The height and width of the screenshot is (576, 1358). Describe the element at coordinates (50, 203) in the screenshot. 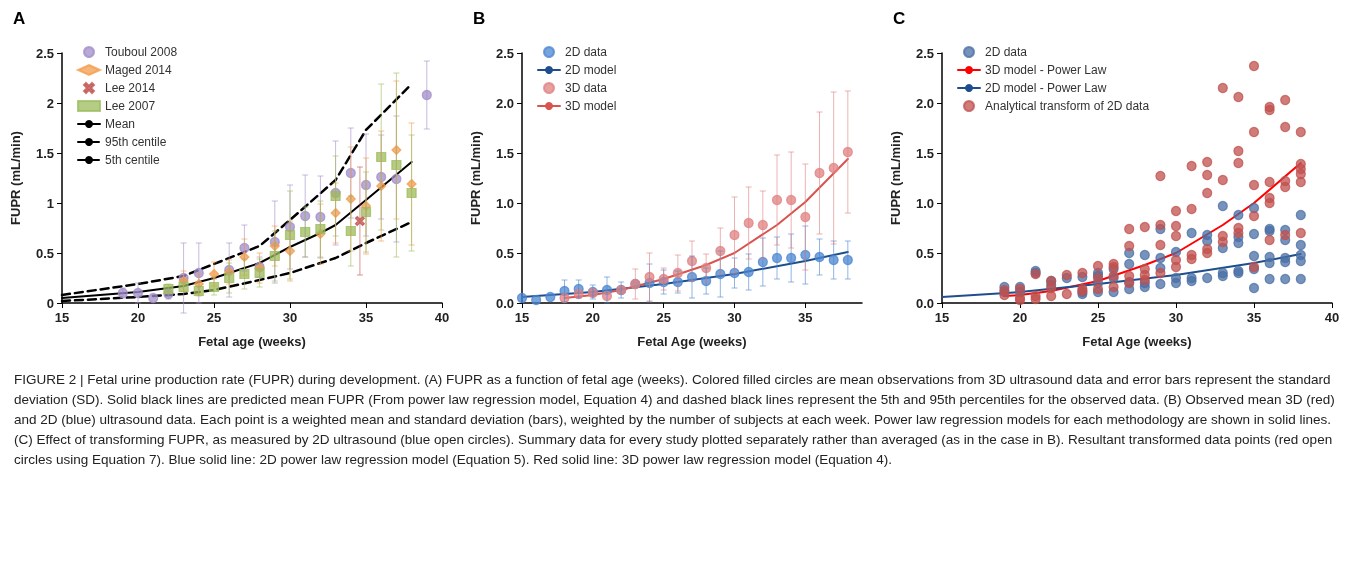

I see `y-tick-label: 1` at that location.